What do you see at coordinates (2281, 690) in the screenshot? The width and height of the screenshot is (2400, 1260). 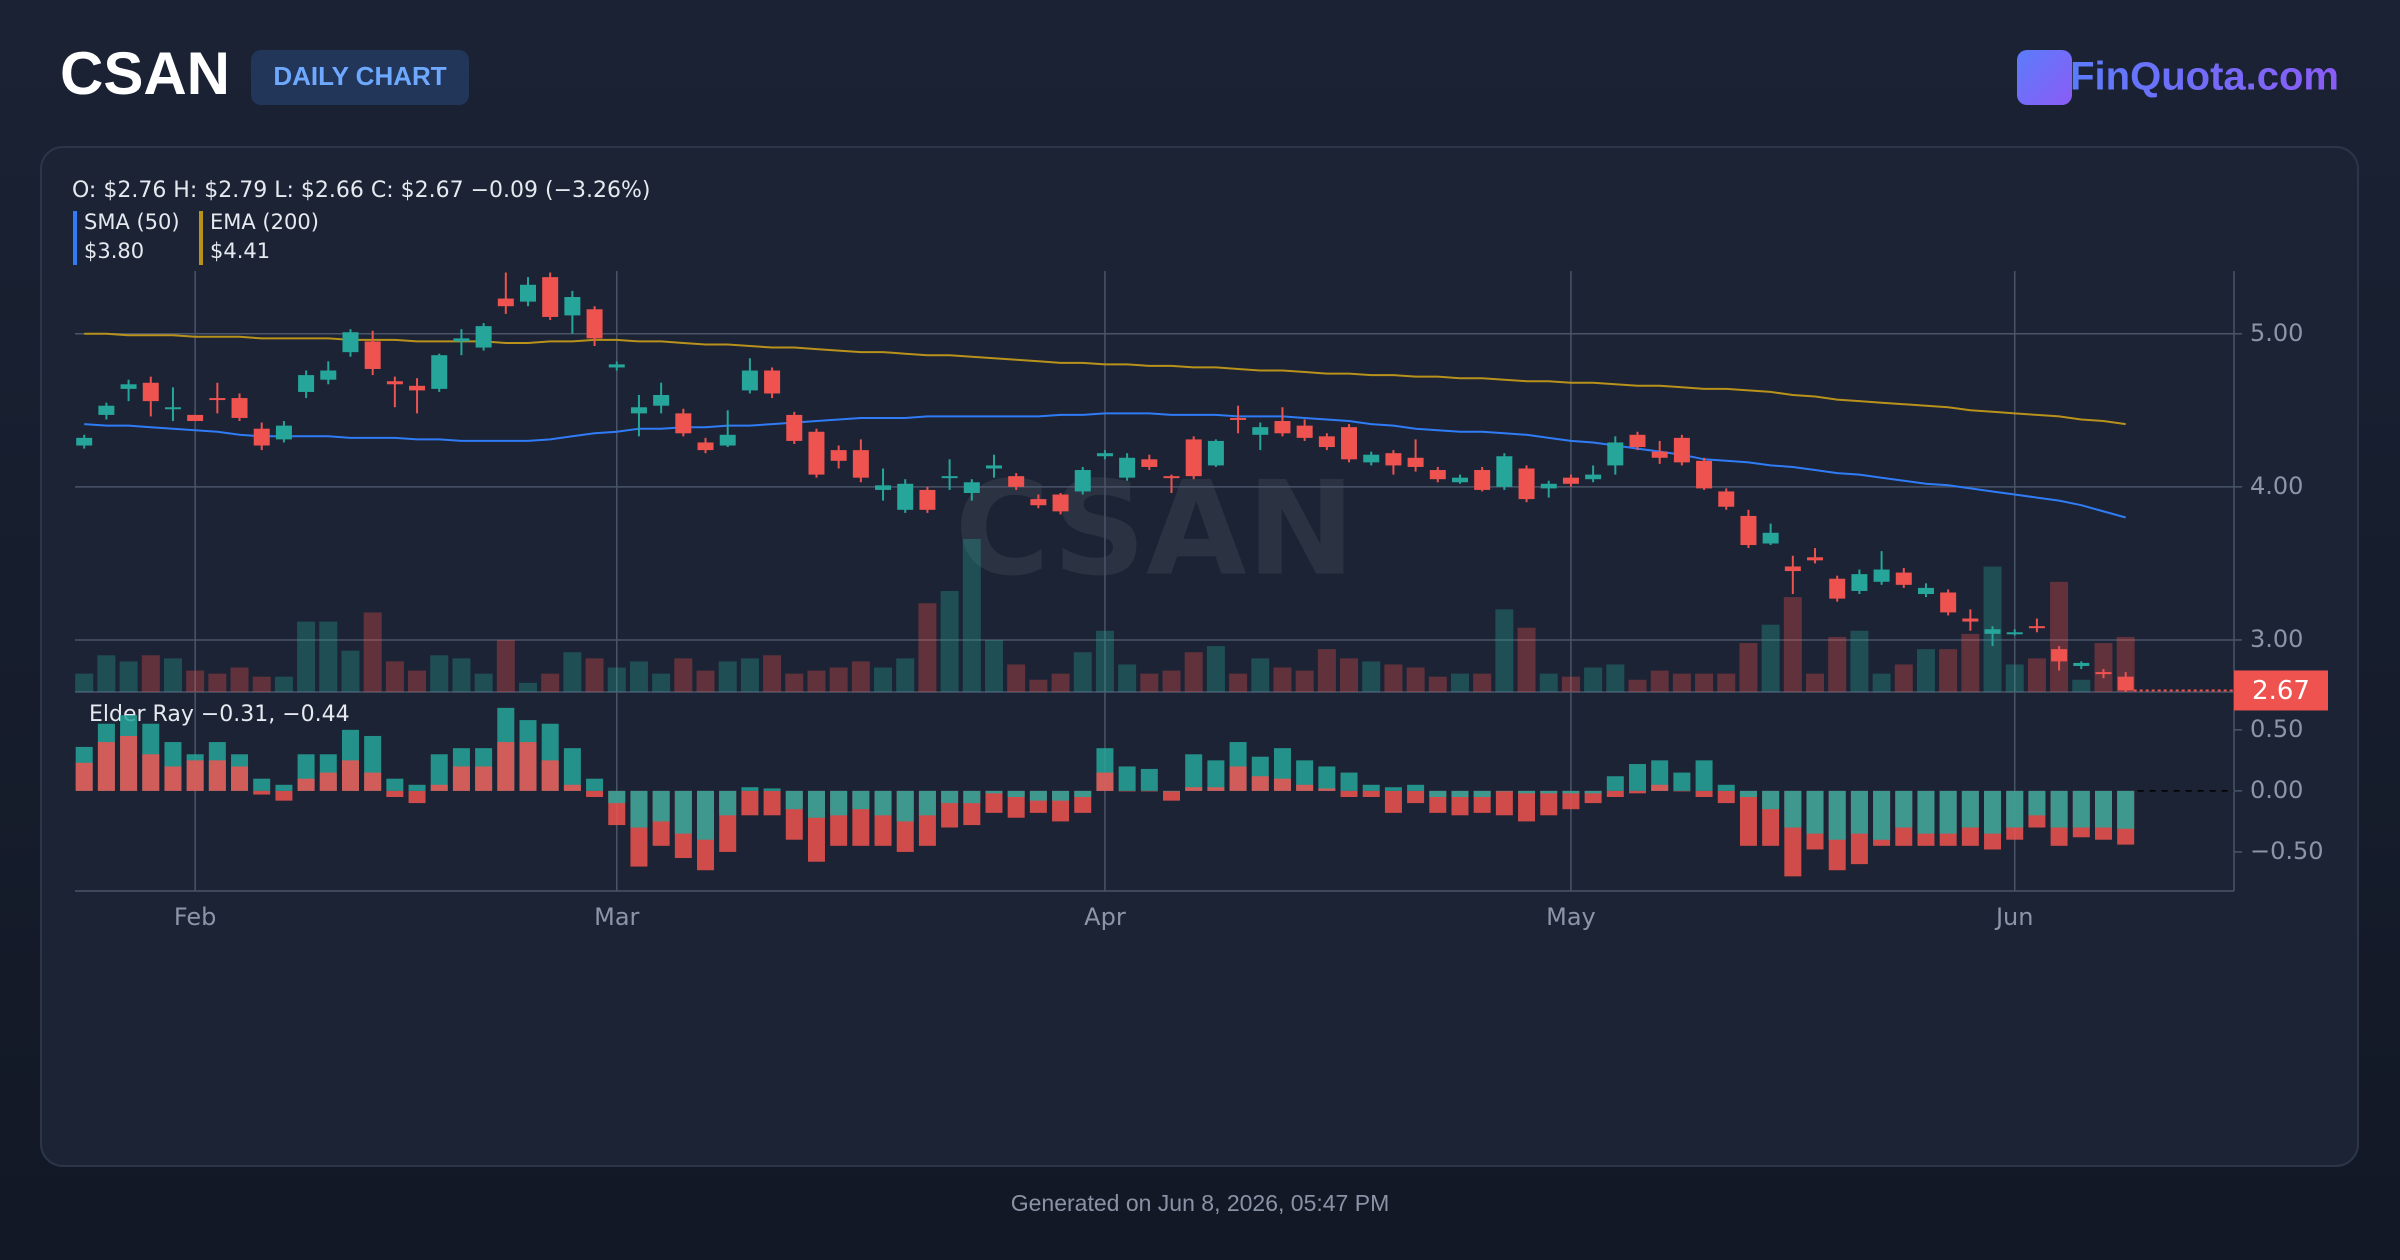 I see `last-price-tag` at bounding box center [2281, 690].